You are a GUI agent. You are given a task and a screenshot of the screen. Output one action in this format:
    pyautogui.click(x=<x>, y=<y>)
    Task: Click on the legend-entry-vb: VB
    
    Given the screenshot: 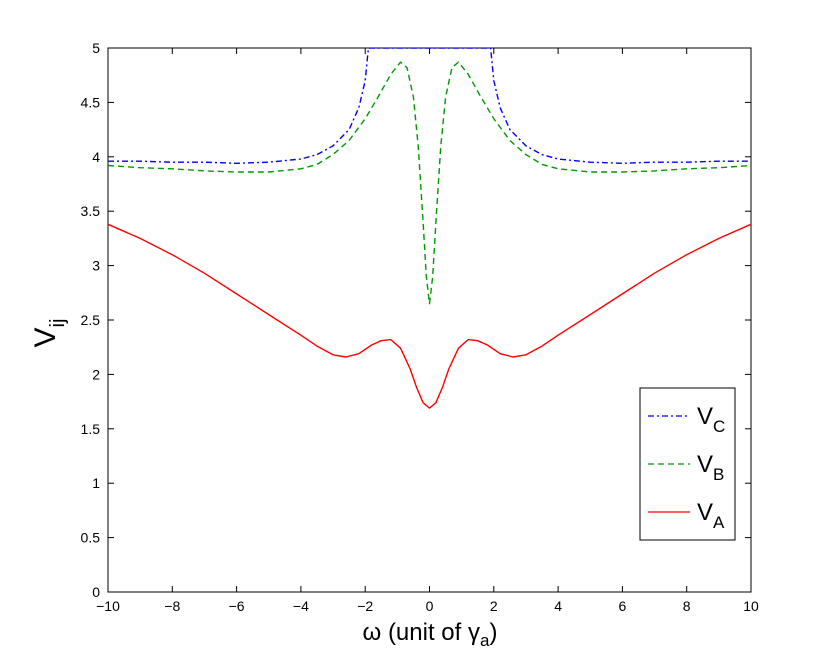 What is the action you would take?
    pyautogui.click(x=686, y=467)
    